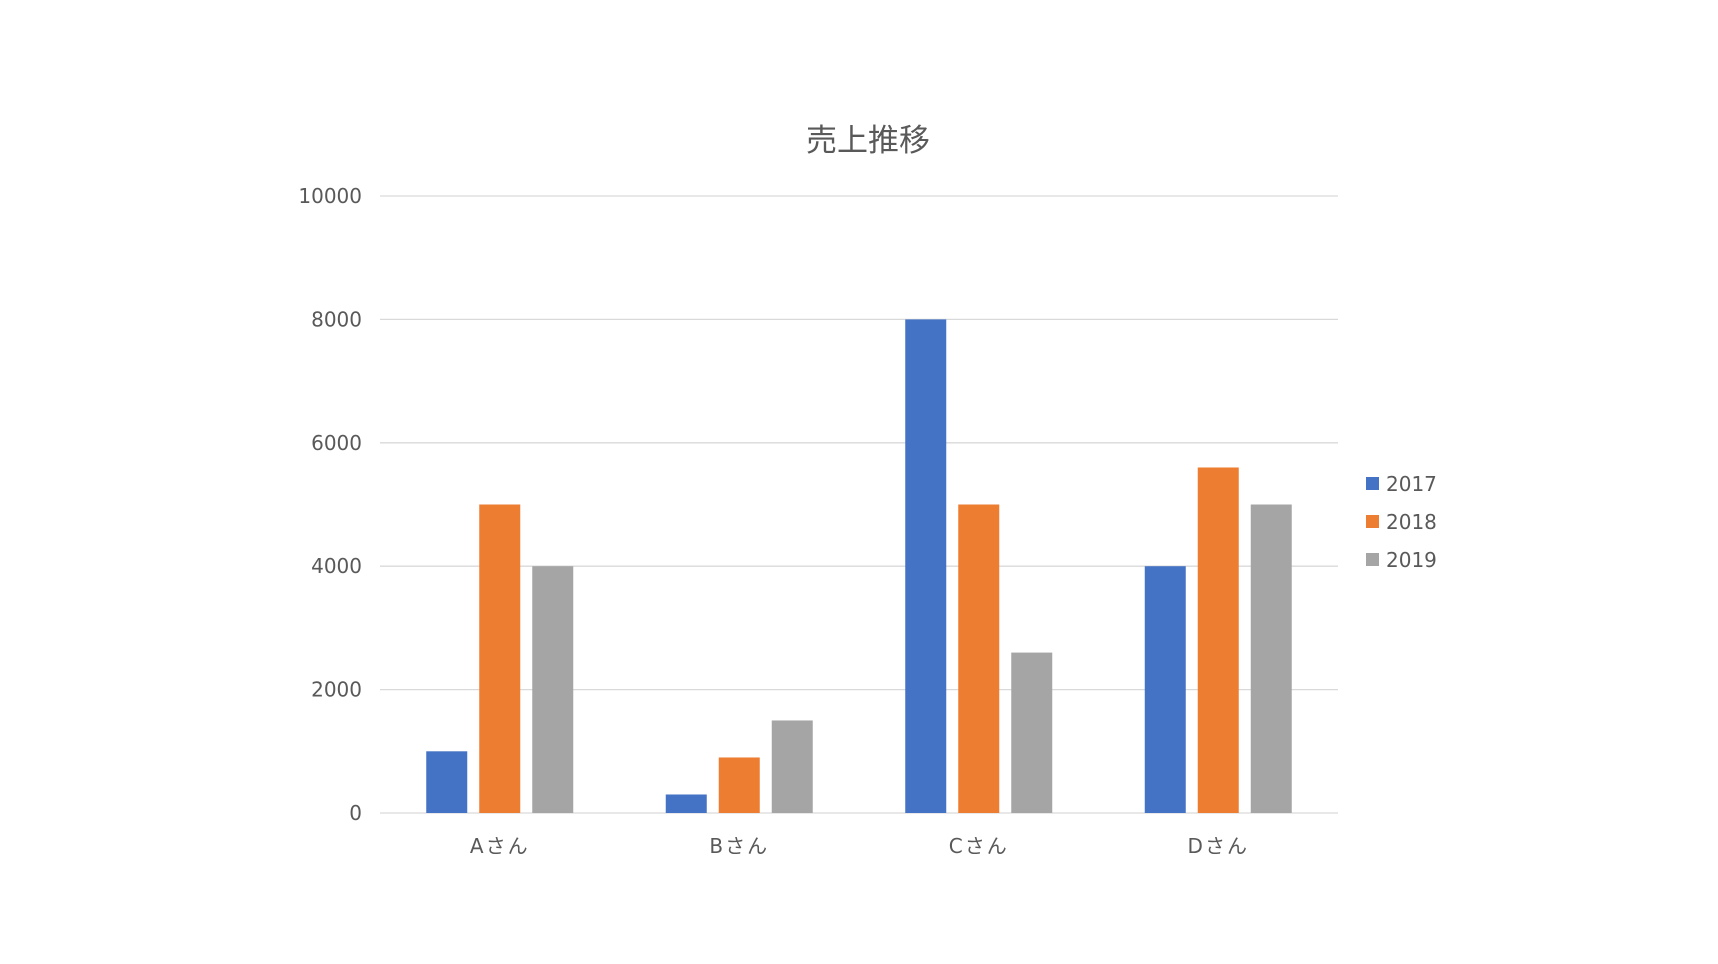  I want to click on legend-label-2019: 2019, so click(1411, 560).